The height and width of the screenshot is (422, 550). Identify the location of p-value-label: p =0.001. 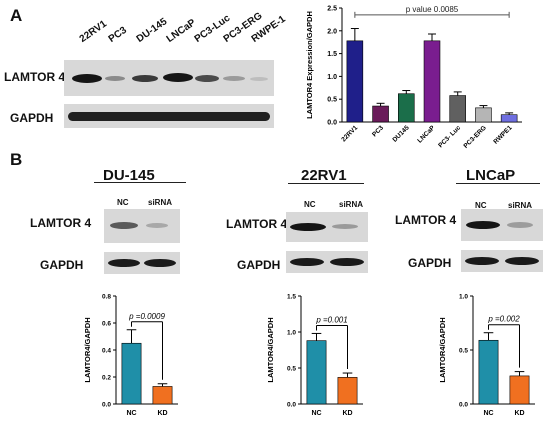
(331, 319).